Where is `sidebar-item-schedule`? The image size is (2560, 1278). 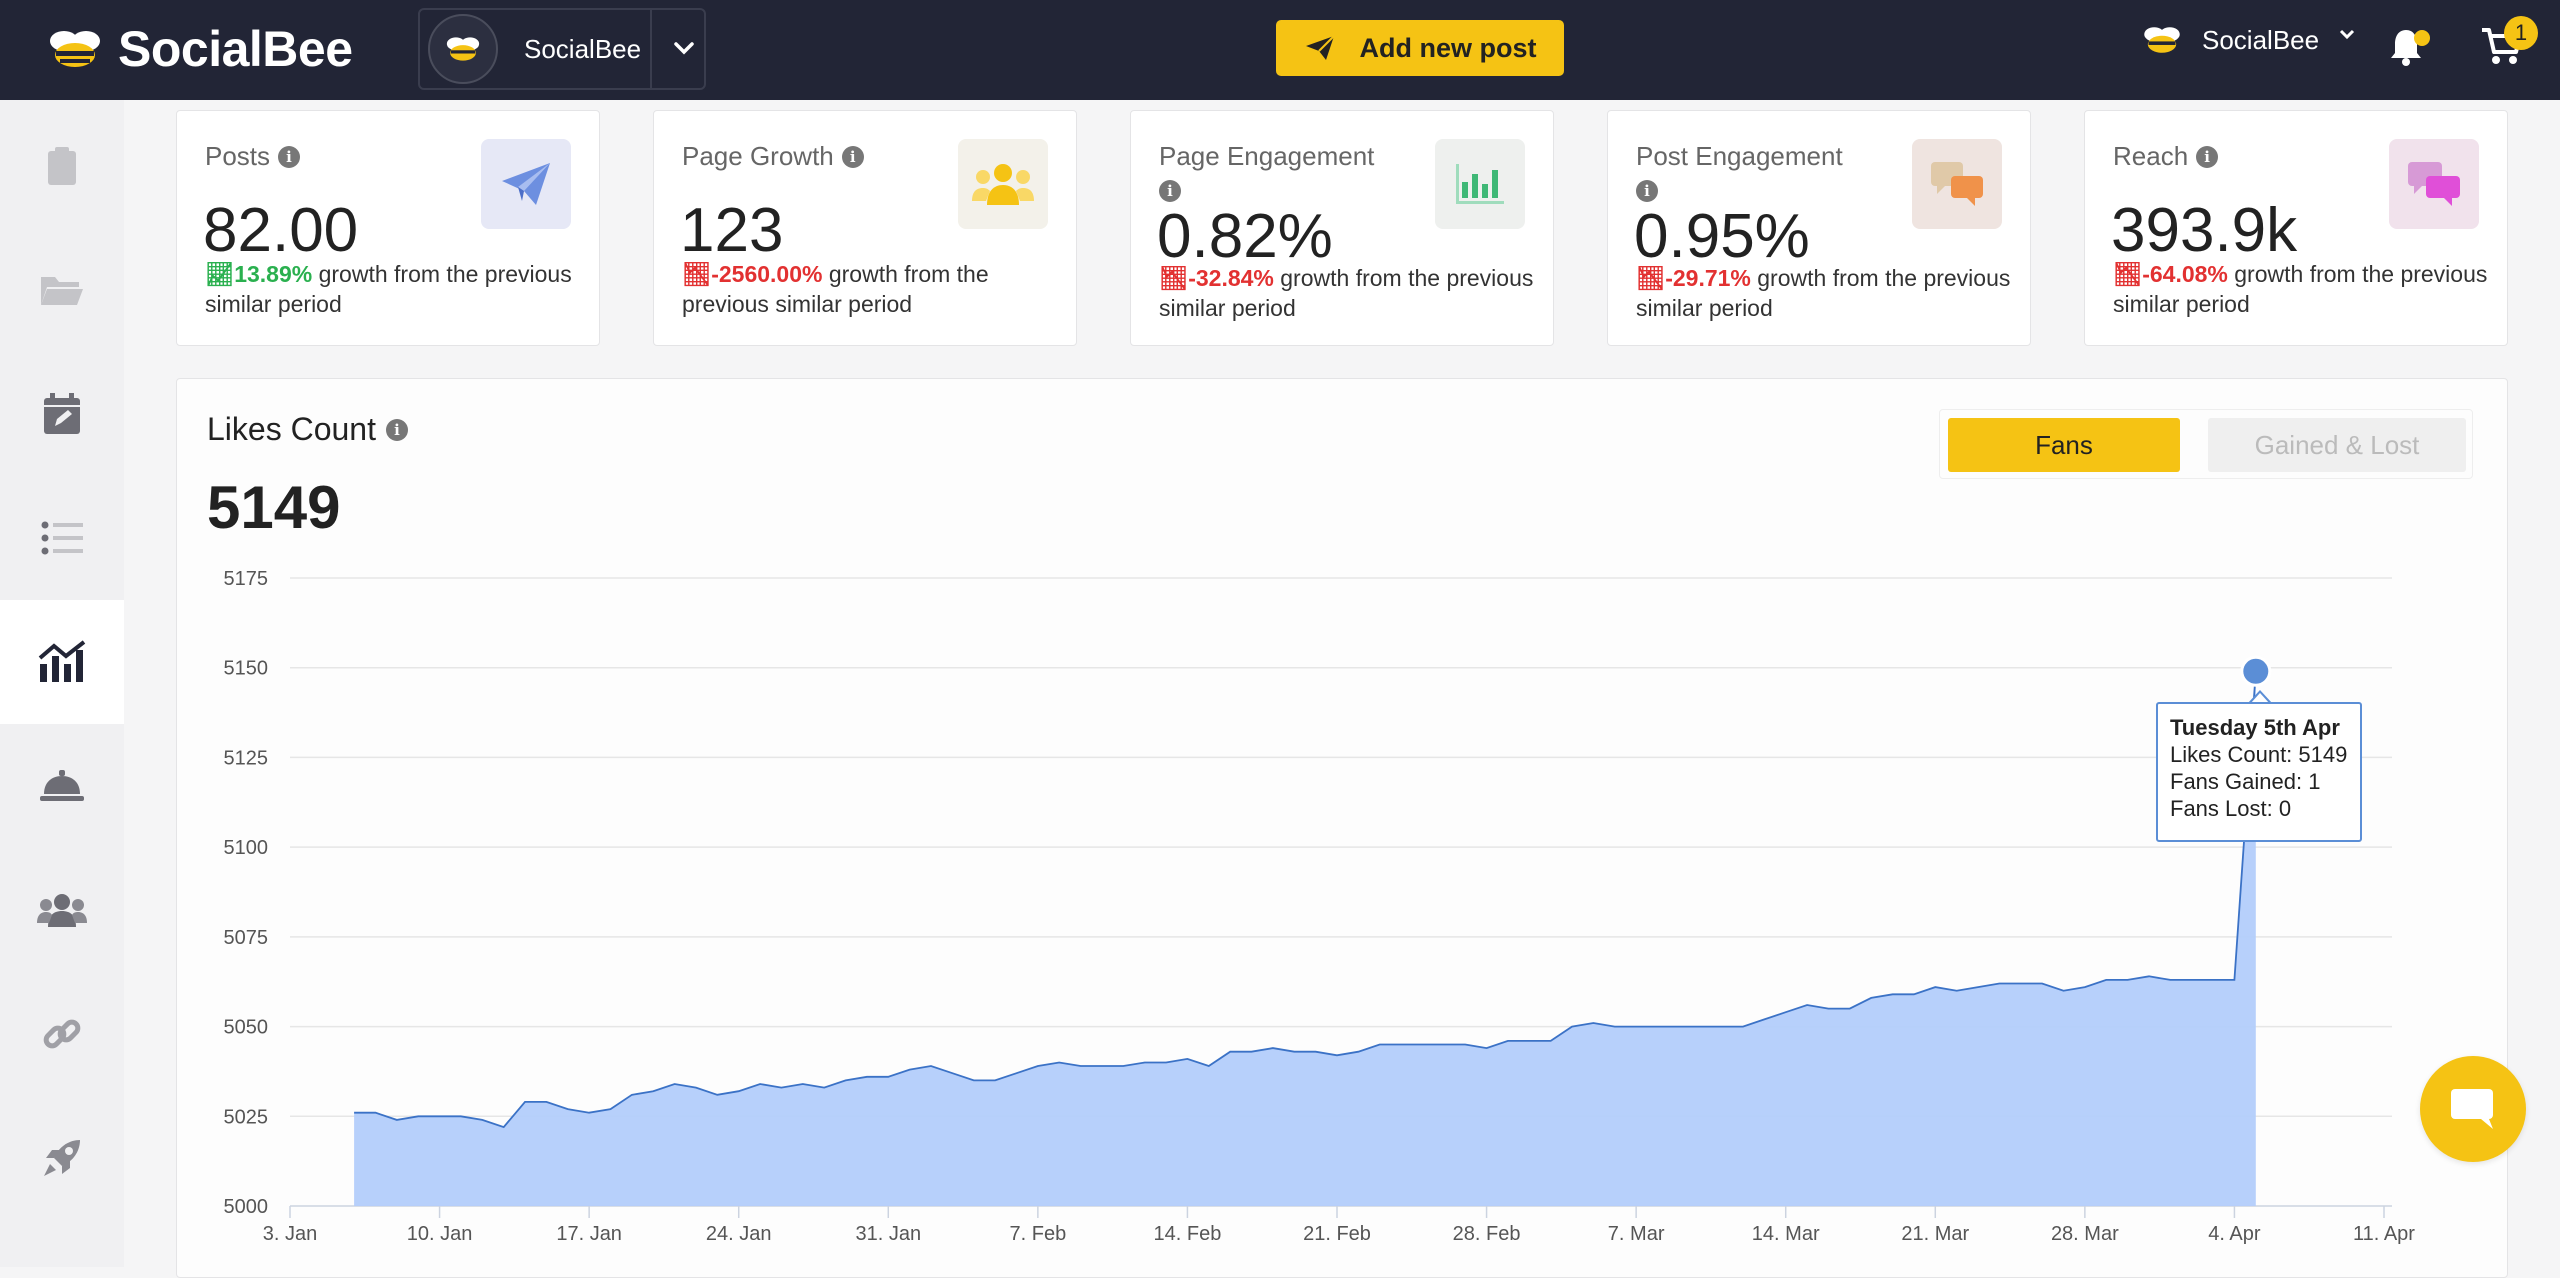
sidebar-item-schedule is located at coordinates (62, 414).